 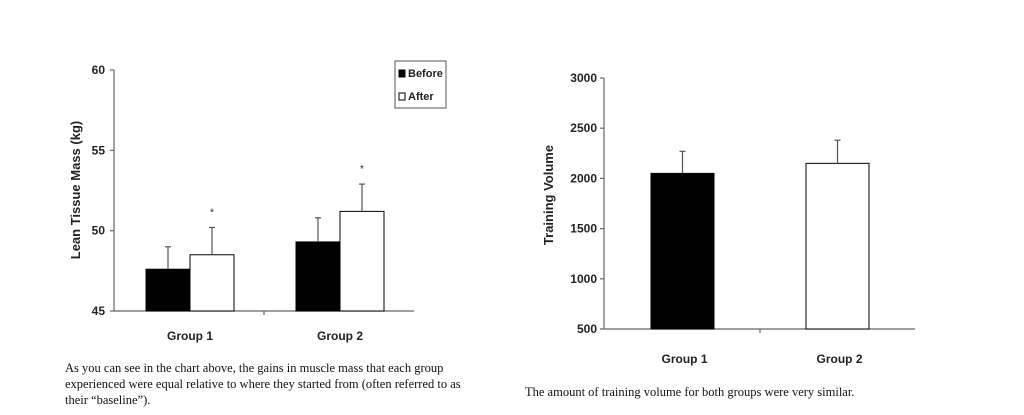 I want to click on legend-label-before: Before, so click(x=425, y=74).